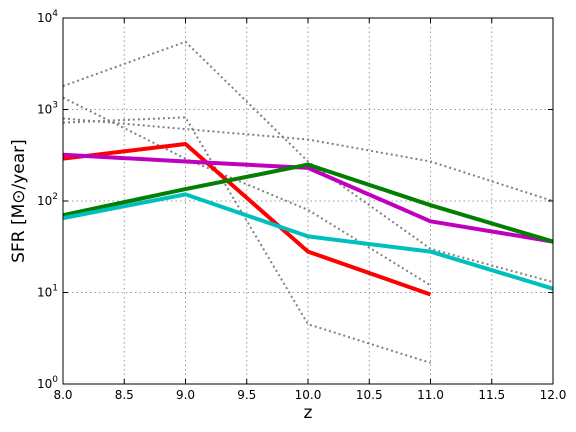  What do you see at coordinates (47, 200) in the screenshot?
I see `y-tick-label: 10²` at bounding box center [47, 200].